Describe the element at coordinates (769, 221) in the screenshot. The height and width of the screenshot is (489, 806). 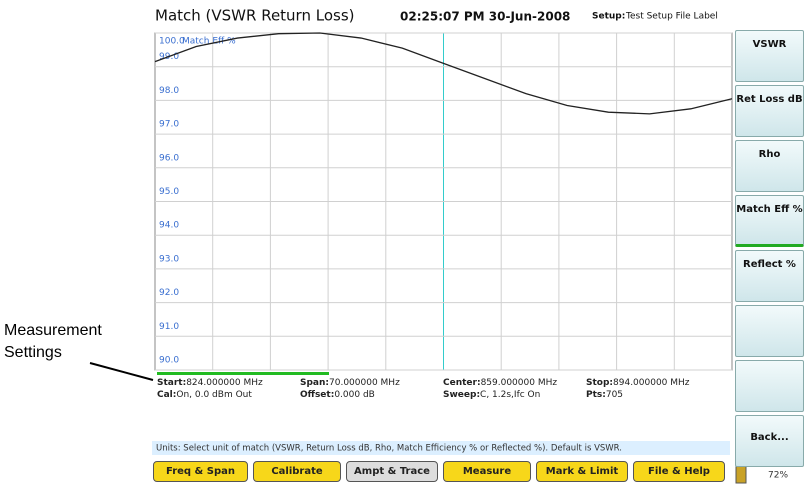
I see `softkey-selected: Match Eff %` at that location.